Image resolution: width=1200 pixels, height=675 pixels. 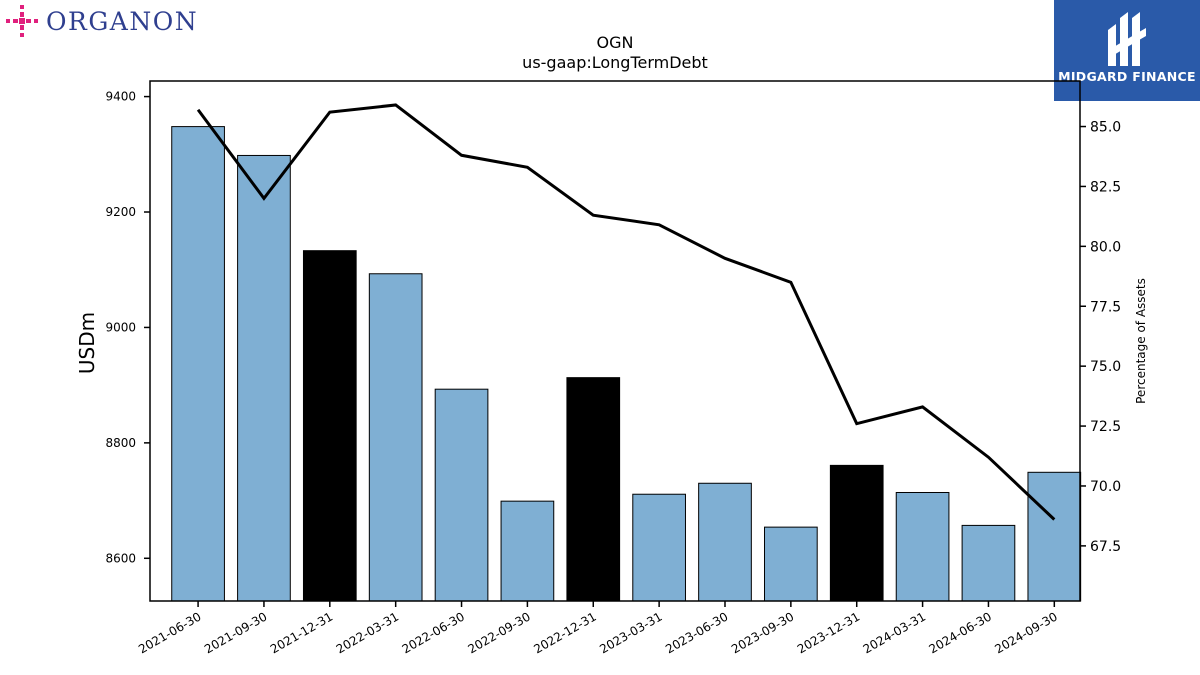 I want to click on y2-axis-label: Percentage of Assets, so click(x=1141, y=341).